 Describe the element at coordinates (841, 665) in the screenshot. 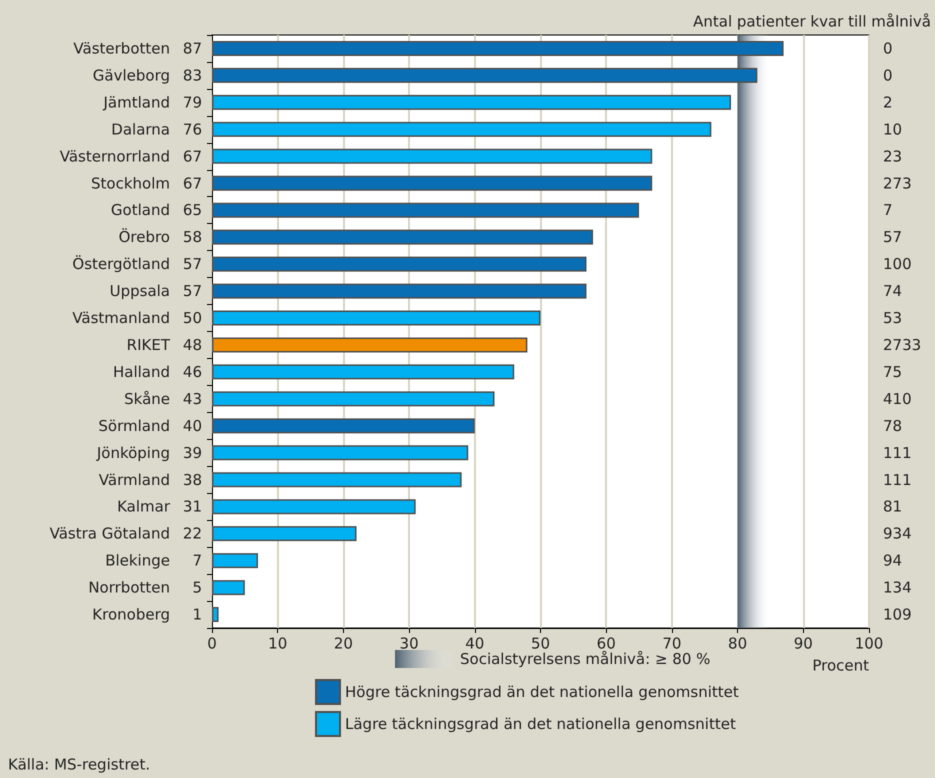

I see `x-axis-title: Procent` at that location.